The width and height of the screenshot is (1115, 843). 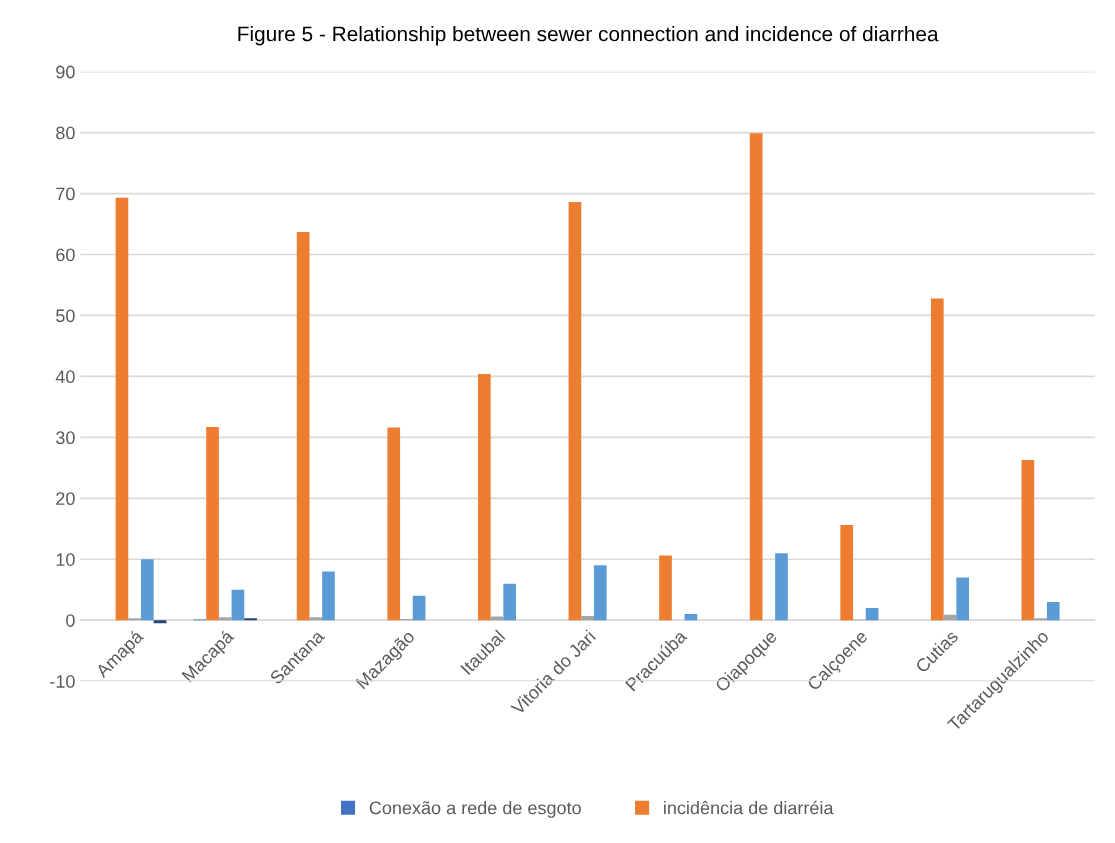 What do you see at coordinates (475, 809) in the screenshot?
I see `legend-label: Conexão a rede de esgoto` at bounding box center [475, 809].